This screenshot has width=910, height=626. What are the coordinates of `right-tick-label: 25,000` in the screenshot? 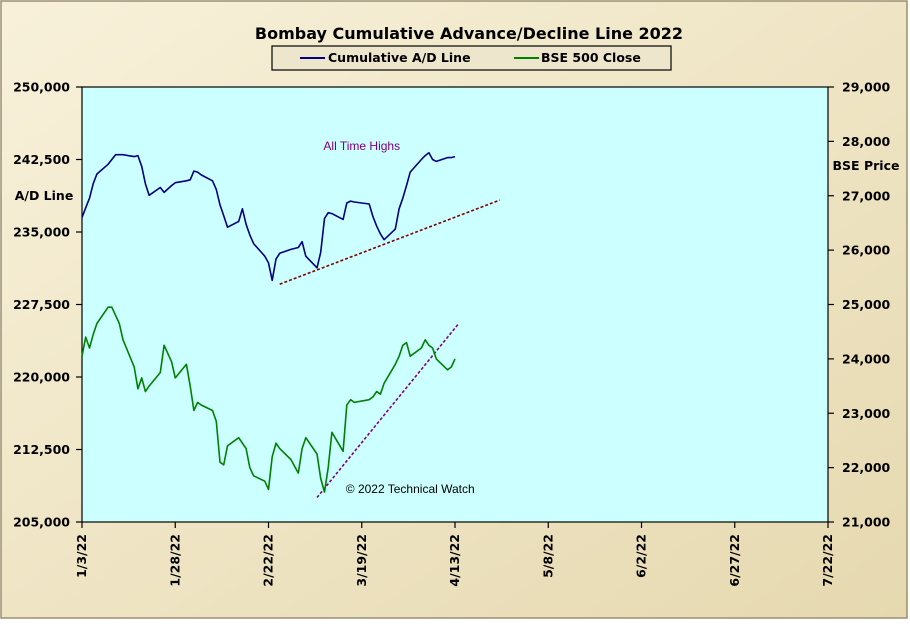 It's located at (866, 304).